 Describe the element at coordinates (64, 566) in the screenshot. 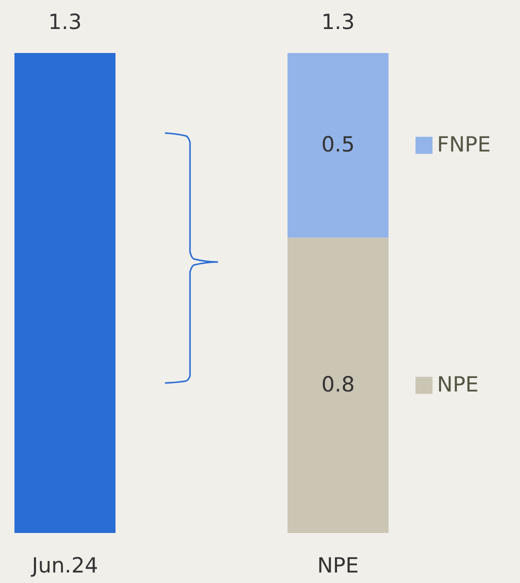

I see `x-tick-label: Jun.24` at that location.